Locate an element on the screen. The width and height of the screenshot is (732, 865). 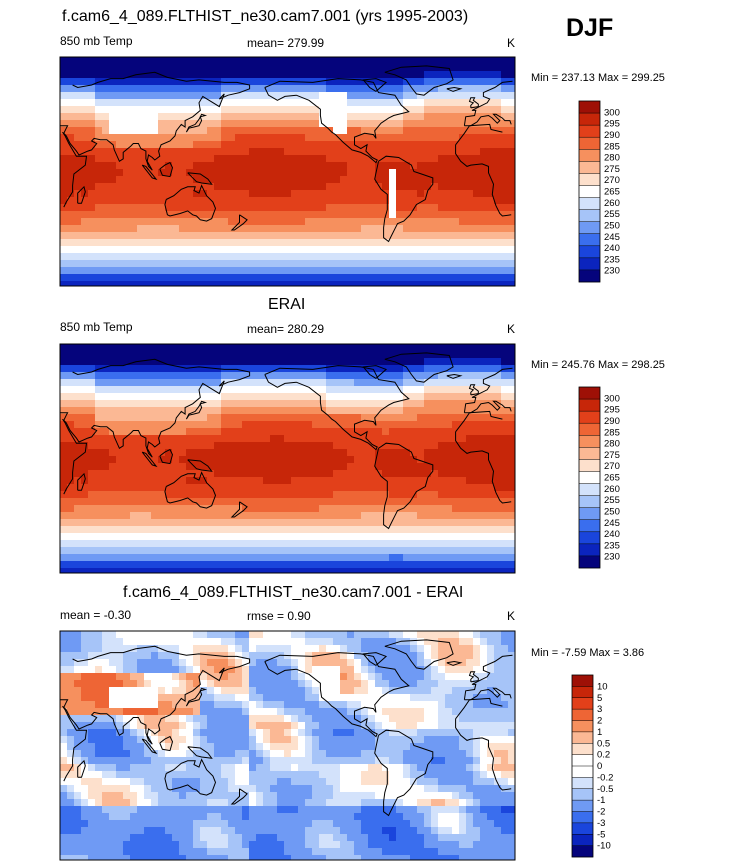
coastline-namerica is located at coordinates (337, 121).